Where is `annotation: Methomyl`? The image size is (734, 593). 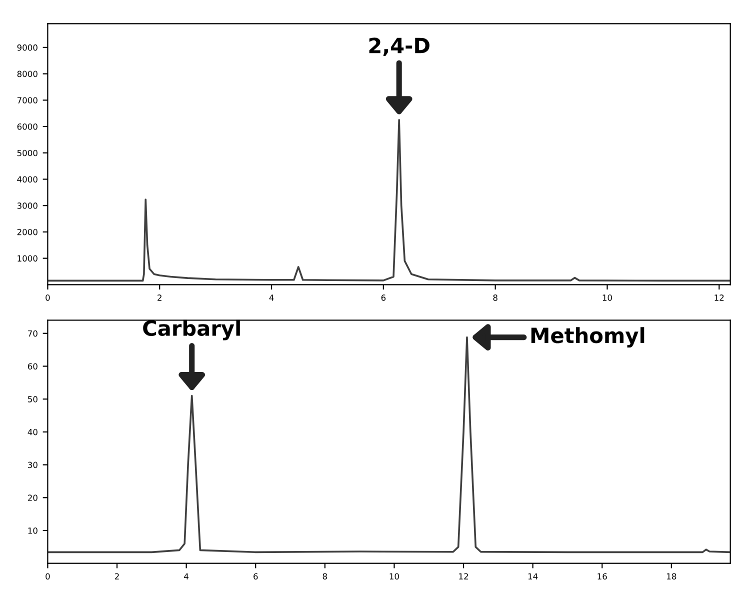
annotation: Methomyl is located at coordinates (587, 337).